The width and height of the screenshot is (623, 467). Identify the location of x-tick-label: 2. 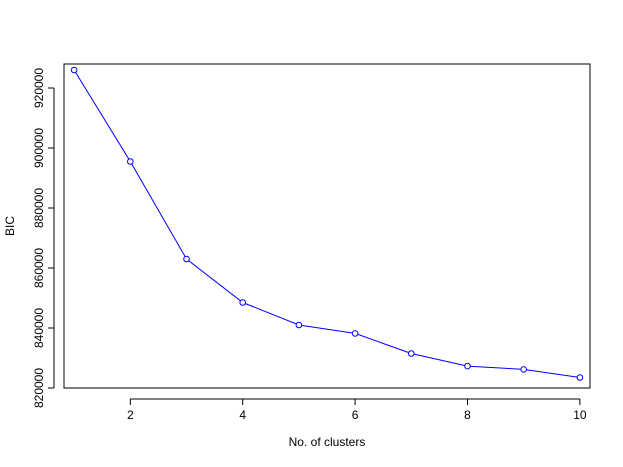
(130, 415).